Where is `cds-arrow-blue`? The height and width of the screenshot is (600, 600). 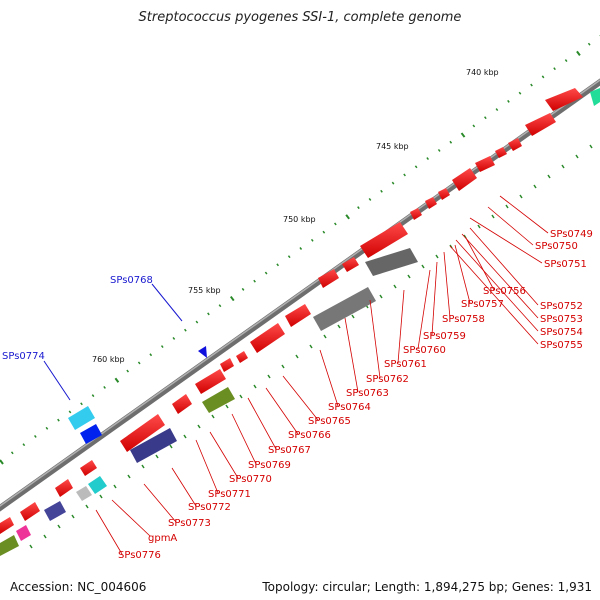 cds-arrow-blue is located at coordinates (202, 352).